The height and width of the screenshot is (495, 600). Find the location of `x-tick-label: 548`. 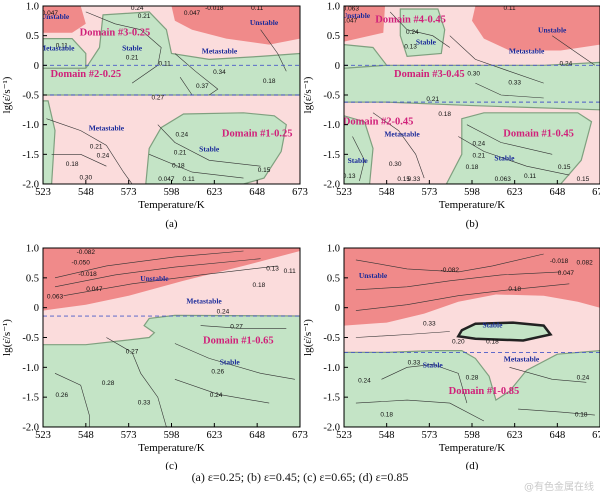

x-tick-label: 548 is located at coordinates (387, 435).